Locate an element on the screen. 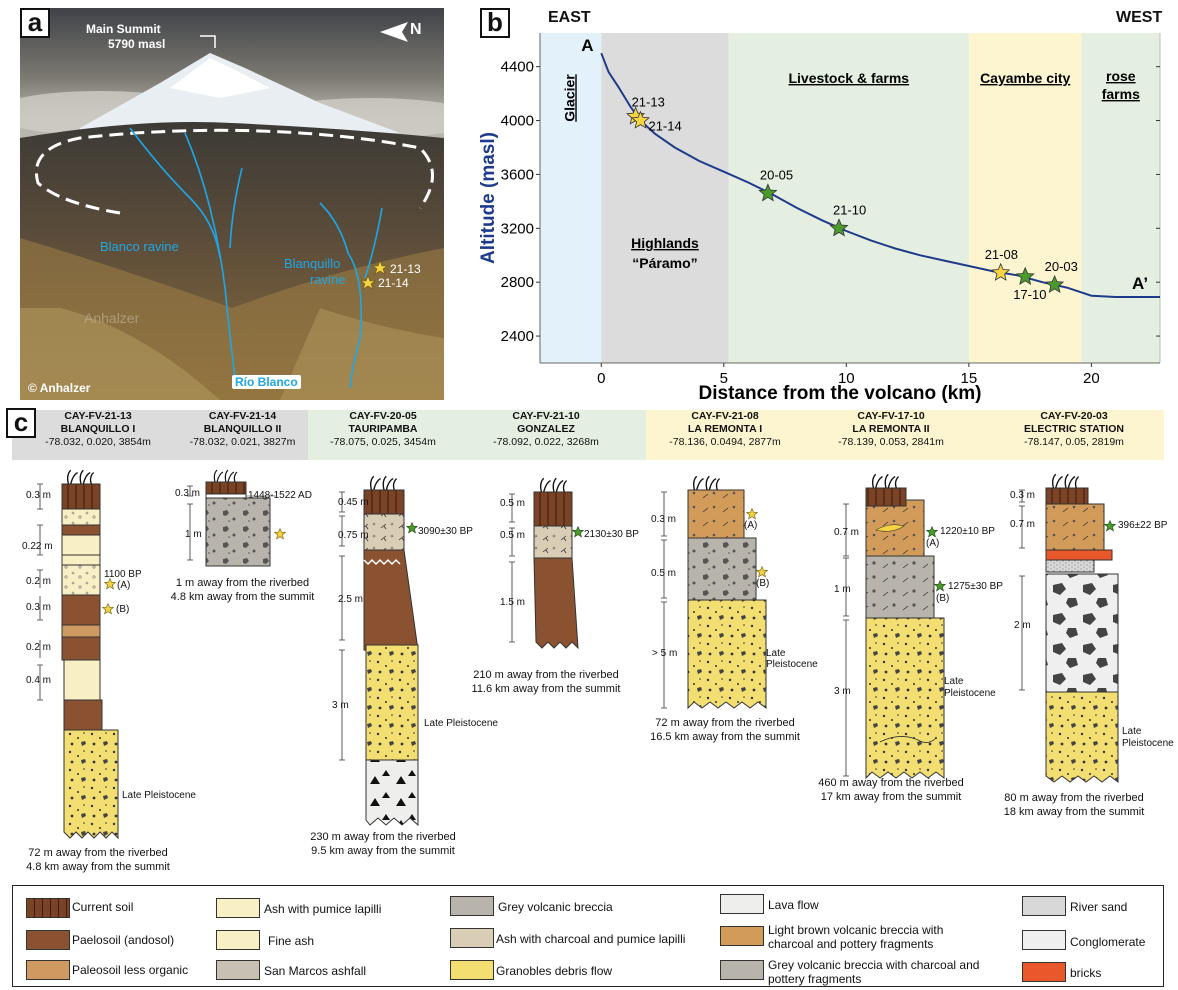  col5-lp1: Late is located at coordinates (776, 653).